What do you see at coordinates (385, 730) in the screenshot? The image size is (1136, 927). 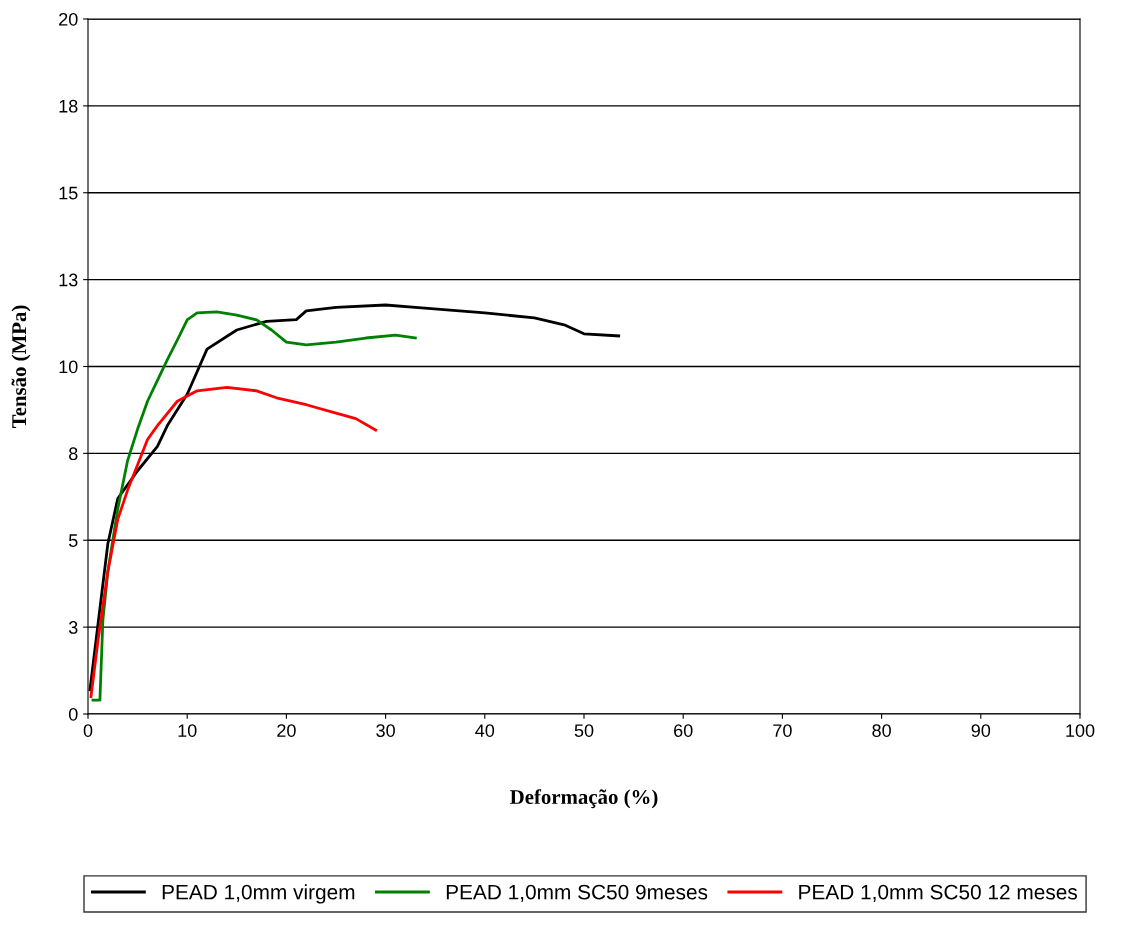 I see `x-tick-label: 30` at bounding box center [385, 730].